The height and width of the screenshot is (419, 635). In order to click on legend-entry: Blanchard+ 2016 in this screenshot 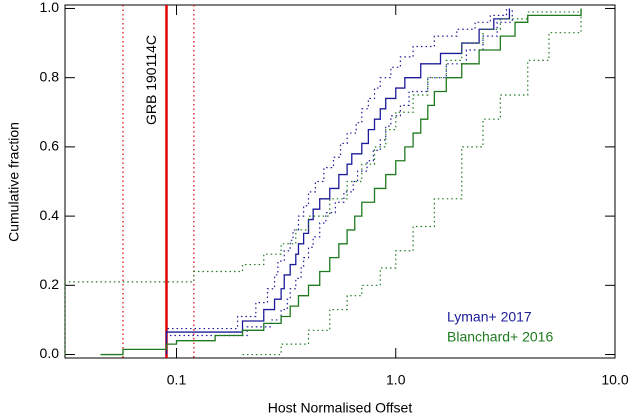, I will do `click(500, 337)`.